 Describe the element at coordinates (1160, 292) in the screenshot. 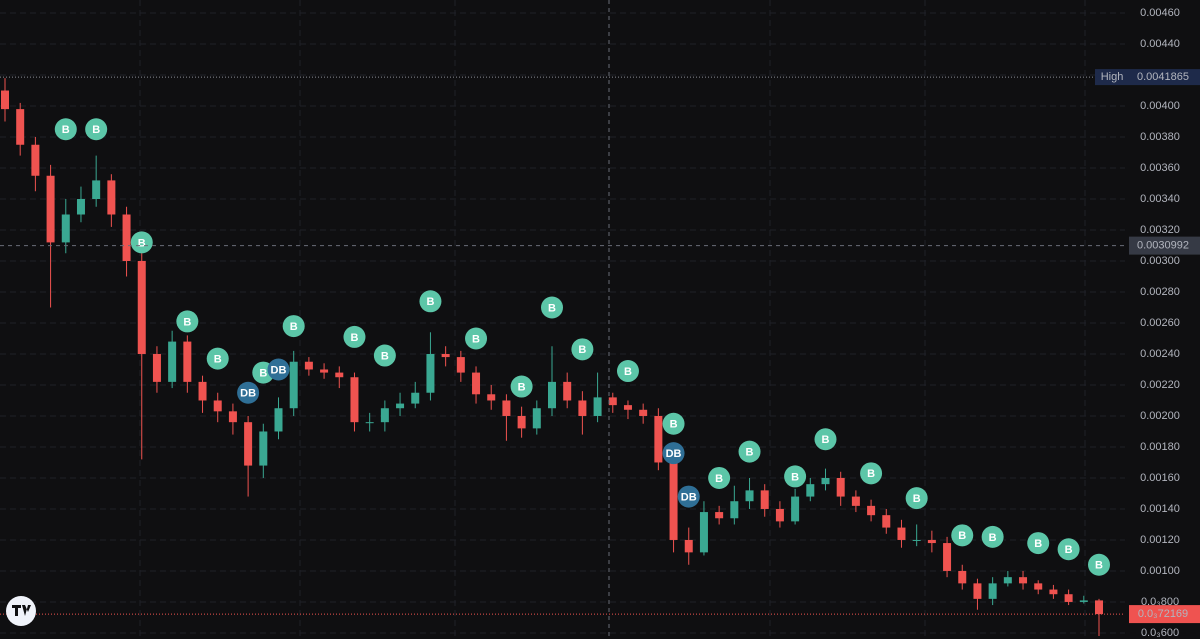

I see `y-tick-label: 0.00280` at that location.